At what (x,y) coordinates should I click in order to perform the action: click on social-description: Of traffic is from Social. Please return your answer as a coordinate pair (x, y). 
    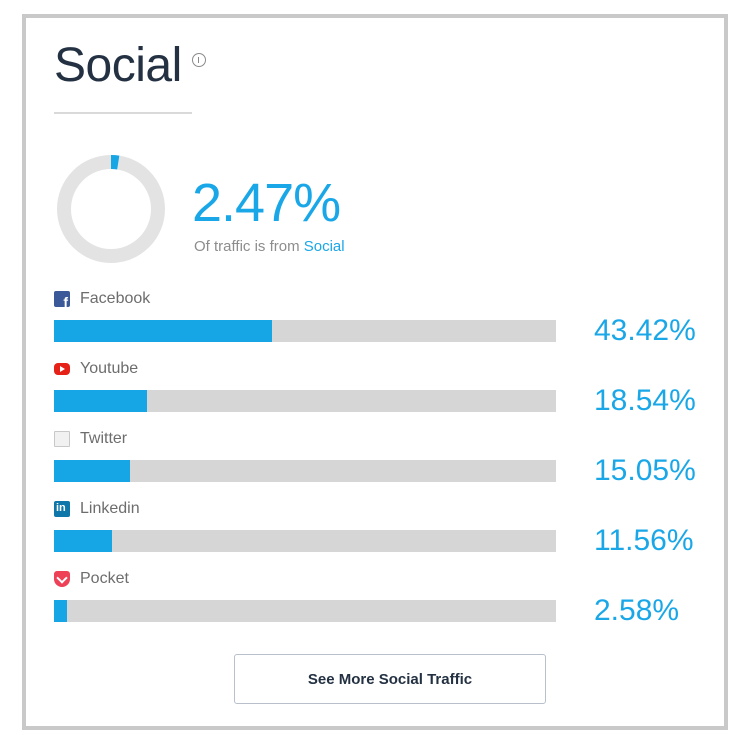
    Looking at the image, I should click on (269, 246).